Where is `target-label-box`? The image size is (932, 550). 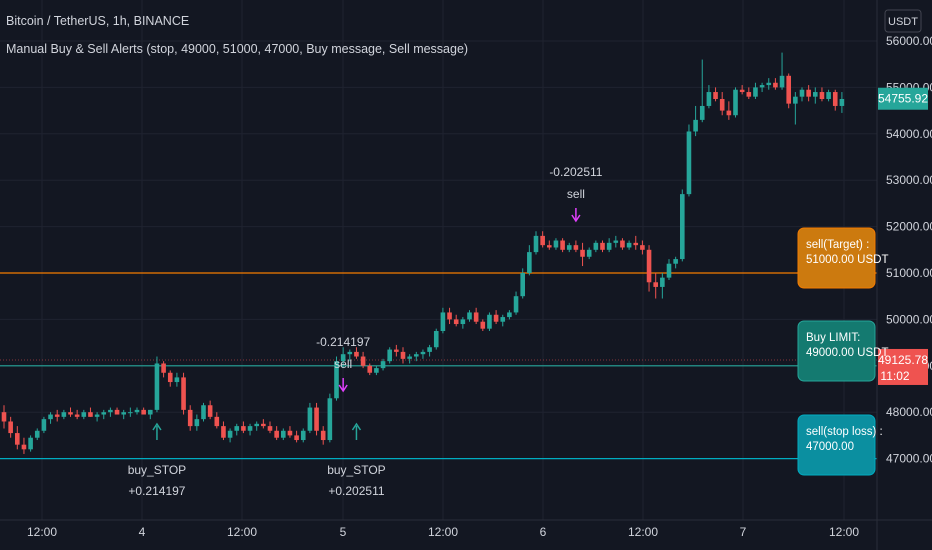 target-label-box is located at coordinates (836, 258).